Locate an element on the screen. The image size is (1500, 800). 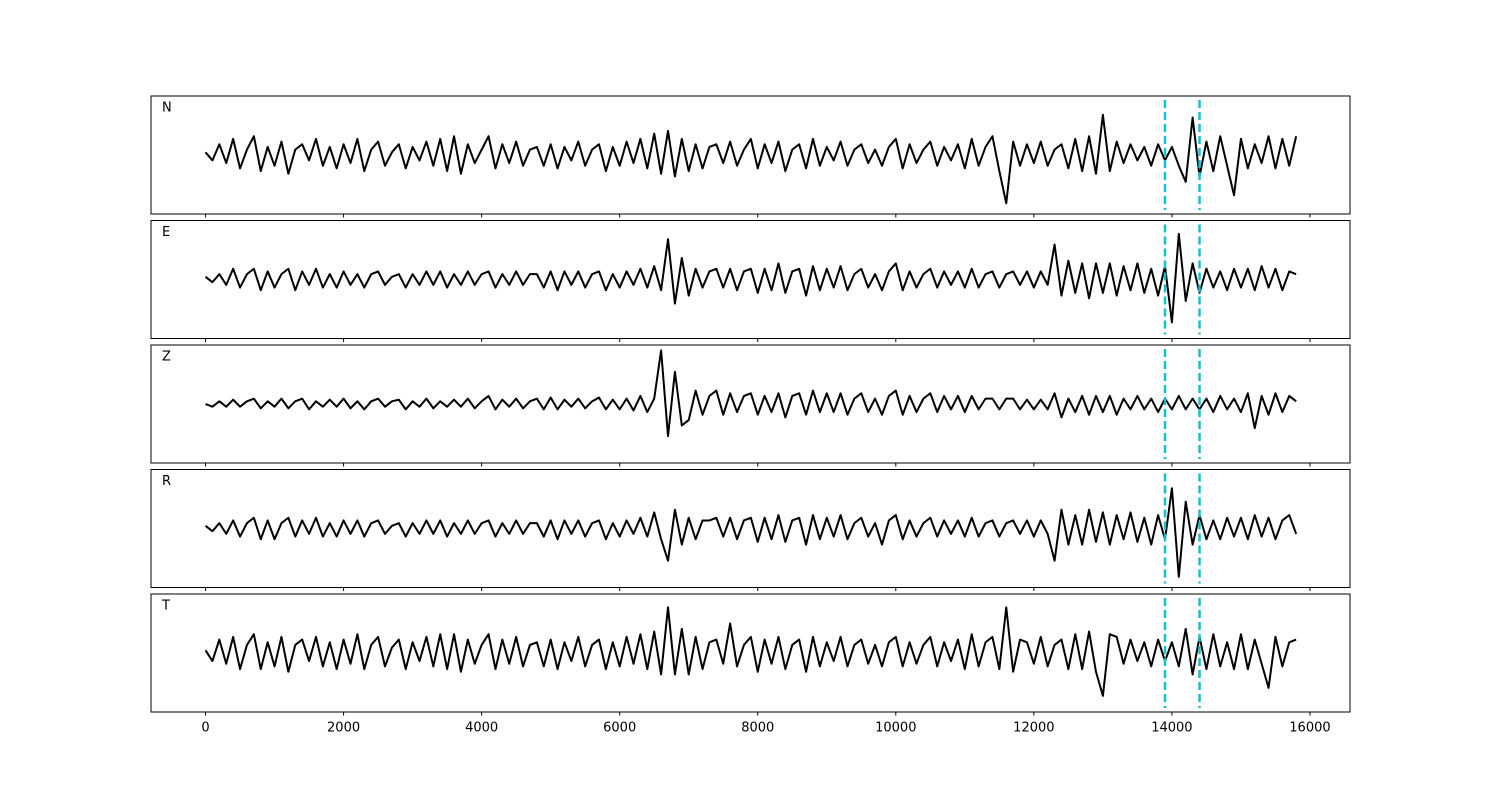
x-tick-label: 8000 is located at coordinates (757, 728).